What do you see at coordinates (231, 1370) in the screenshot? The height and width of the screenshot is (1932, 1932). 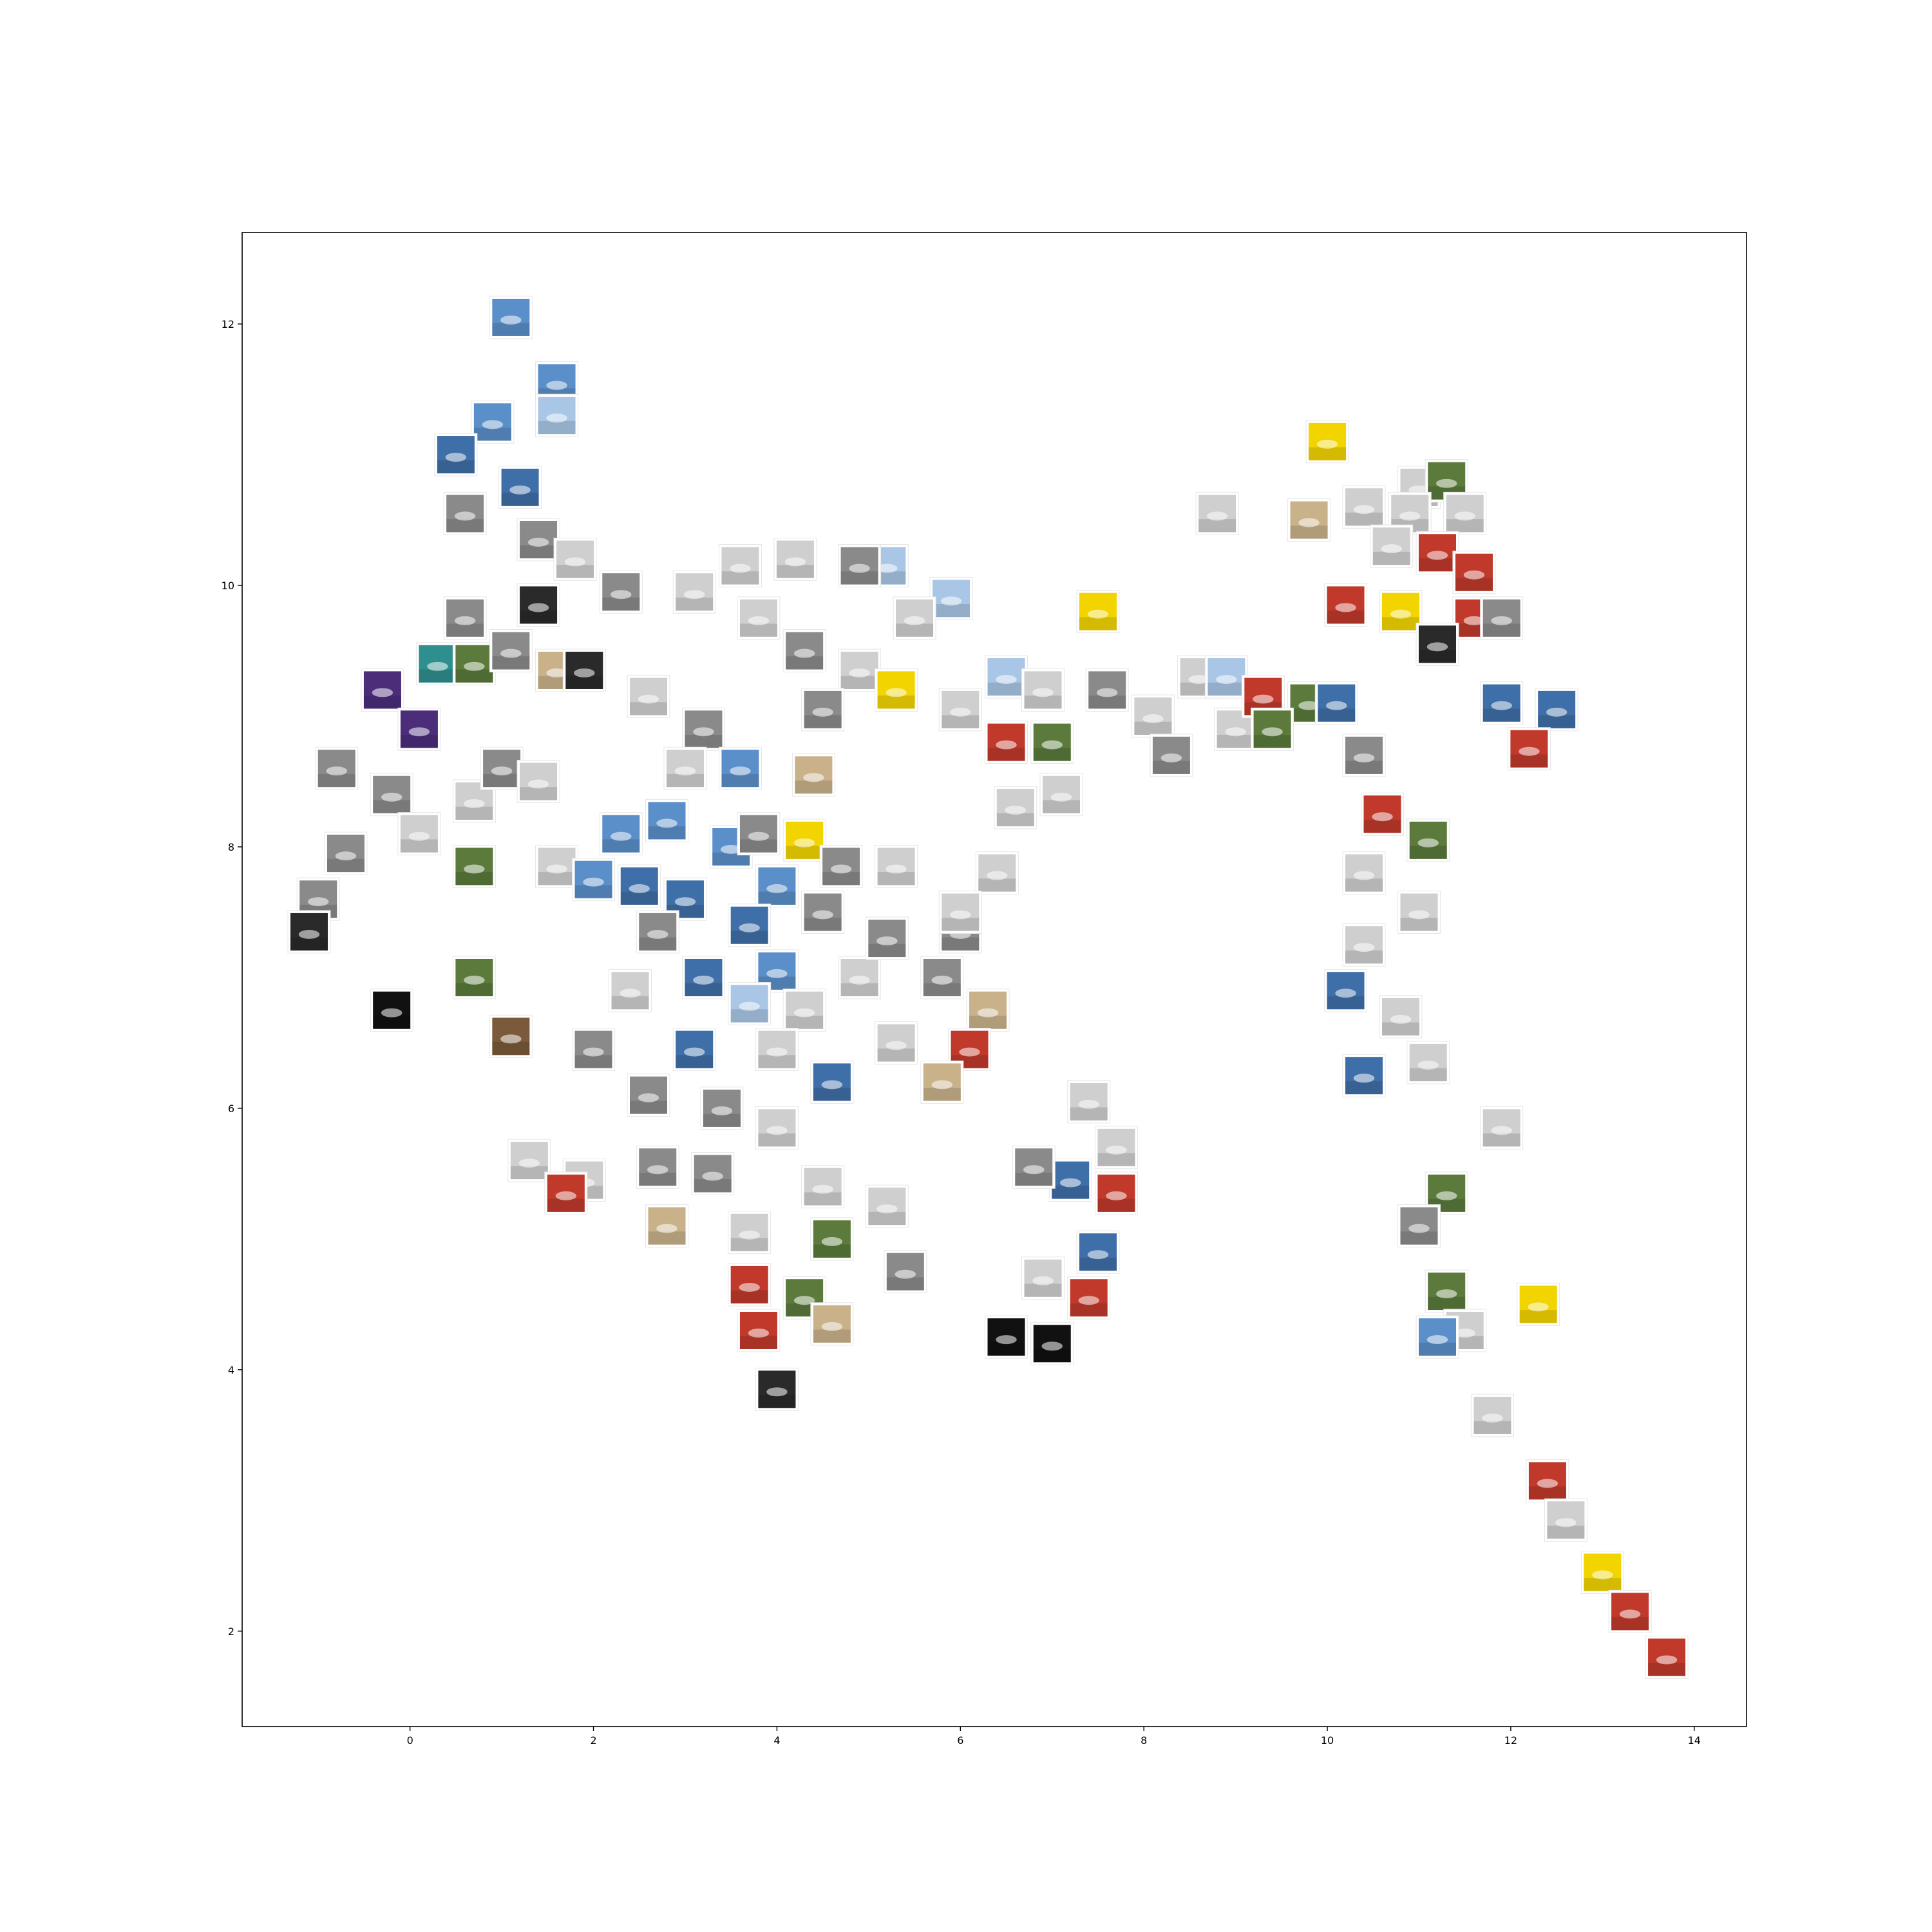 I see `y-tick-label: 4` at bounding box center [231, 1370].